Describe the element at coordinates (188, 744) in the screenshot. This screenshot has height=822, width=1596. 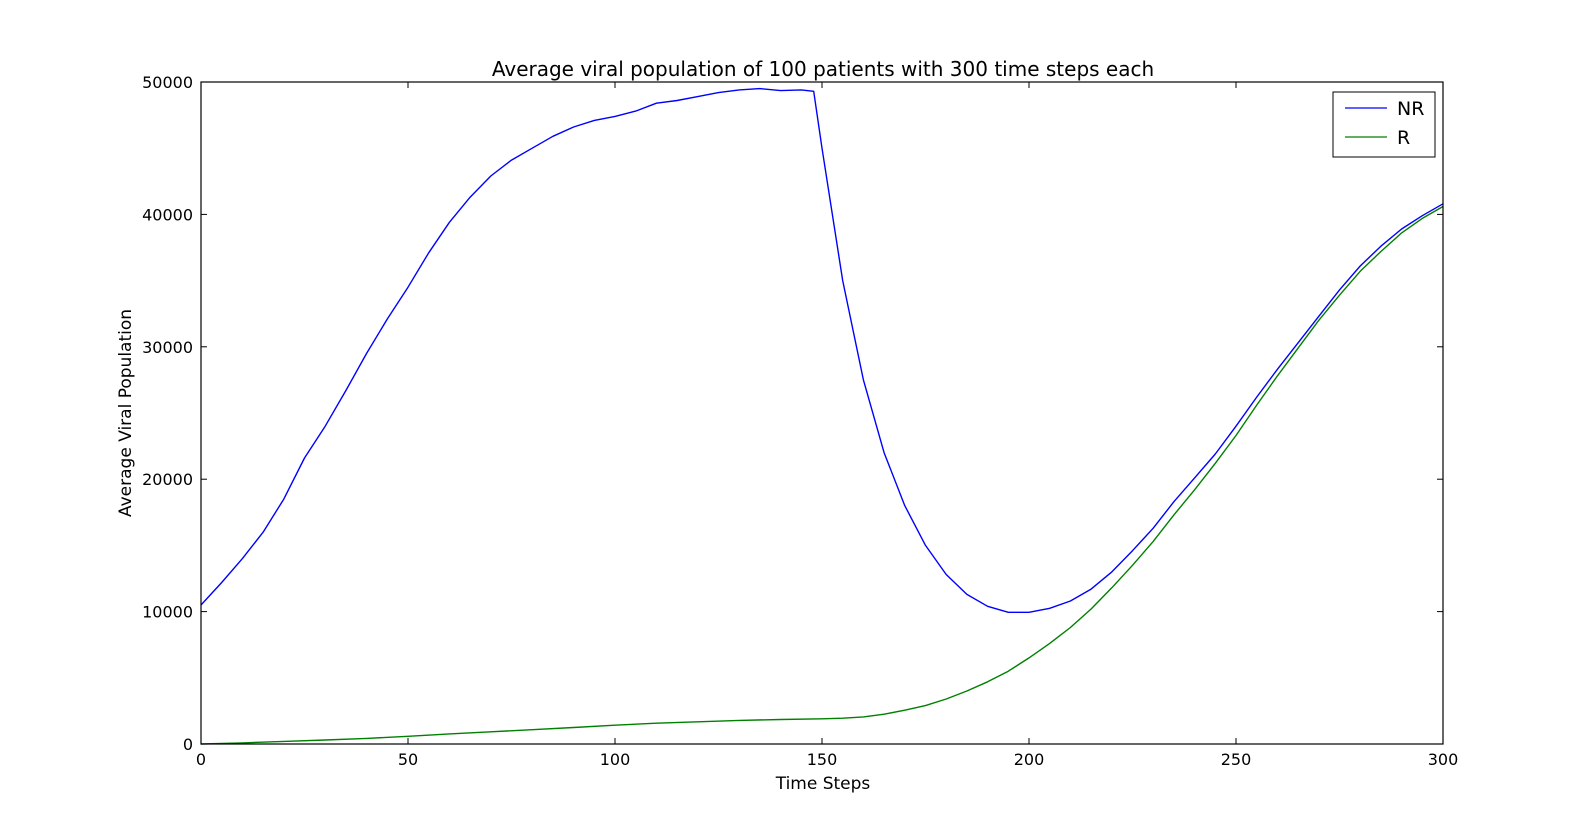
I see `y-tick-label: 0` at that location.